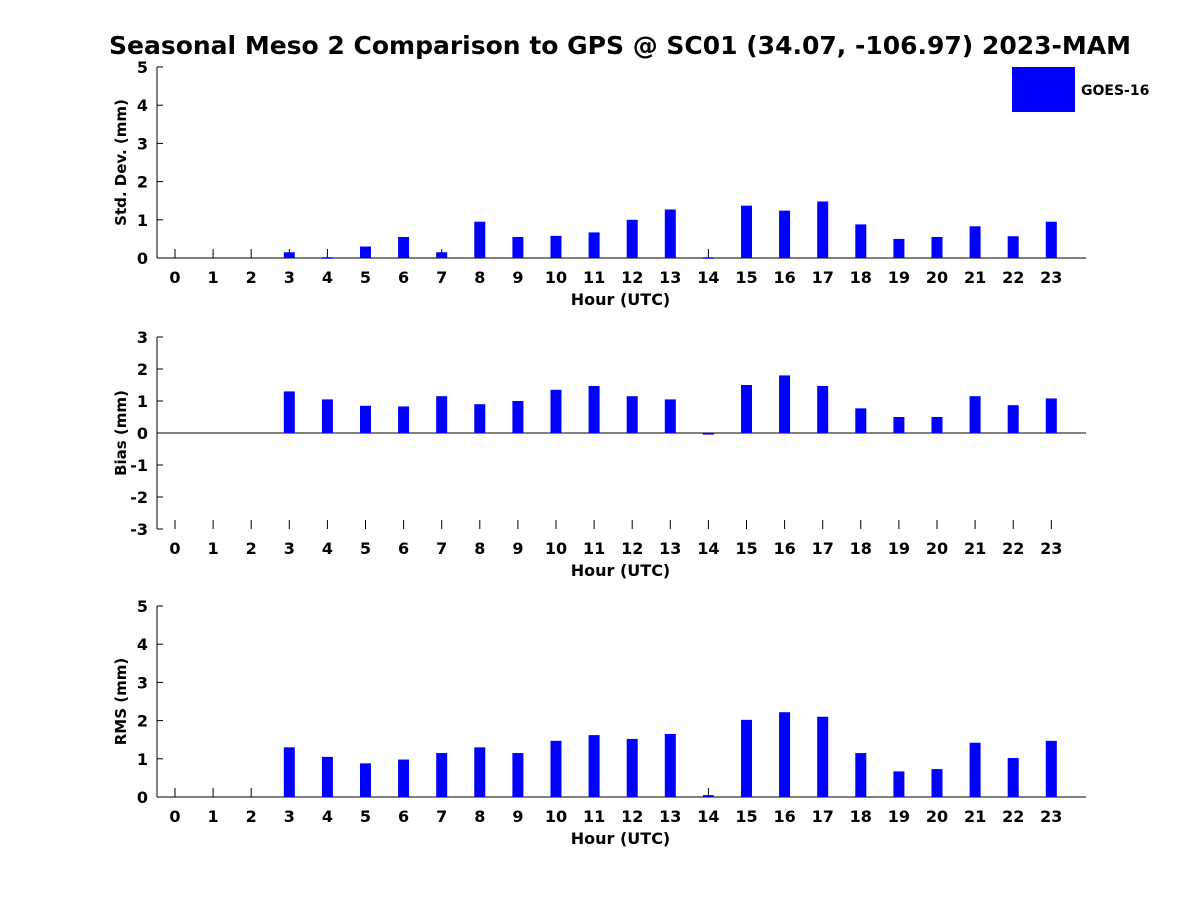 This screenshot has height=904, width=1200. What do you see at coordinates (594, 548) in the screenshot?
I see `x-tick-label: 11` at bounding box center [594, 548].